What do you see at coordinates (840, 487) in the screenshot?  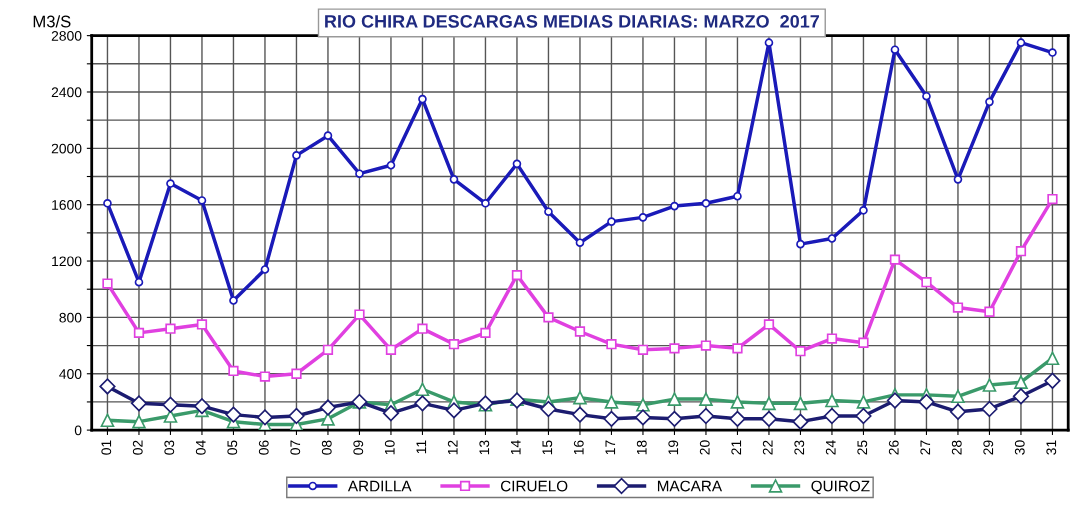 I see `legend-label: QUIROZ` at bounding box center [840, 487].